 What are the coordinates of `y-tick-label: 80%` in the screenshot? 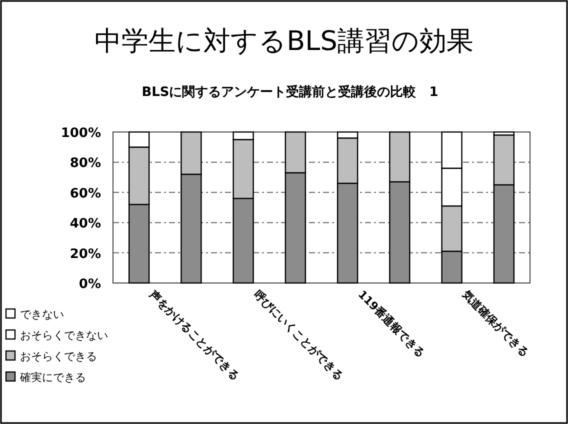 It's located at (85, 164).